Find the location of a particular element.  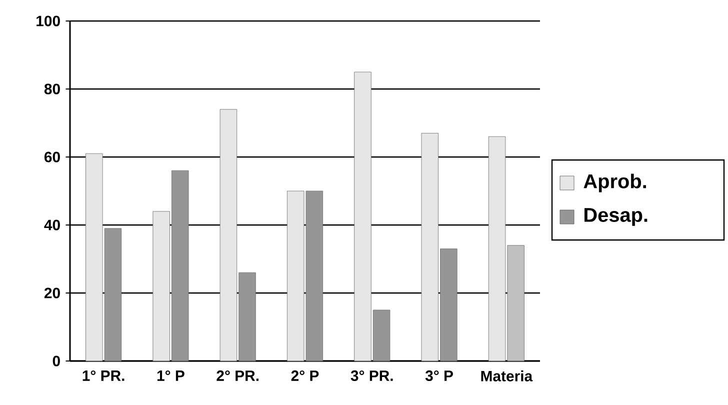

x-tick-label: 3° PR. is located at coordinates (371, 376).